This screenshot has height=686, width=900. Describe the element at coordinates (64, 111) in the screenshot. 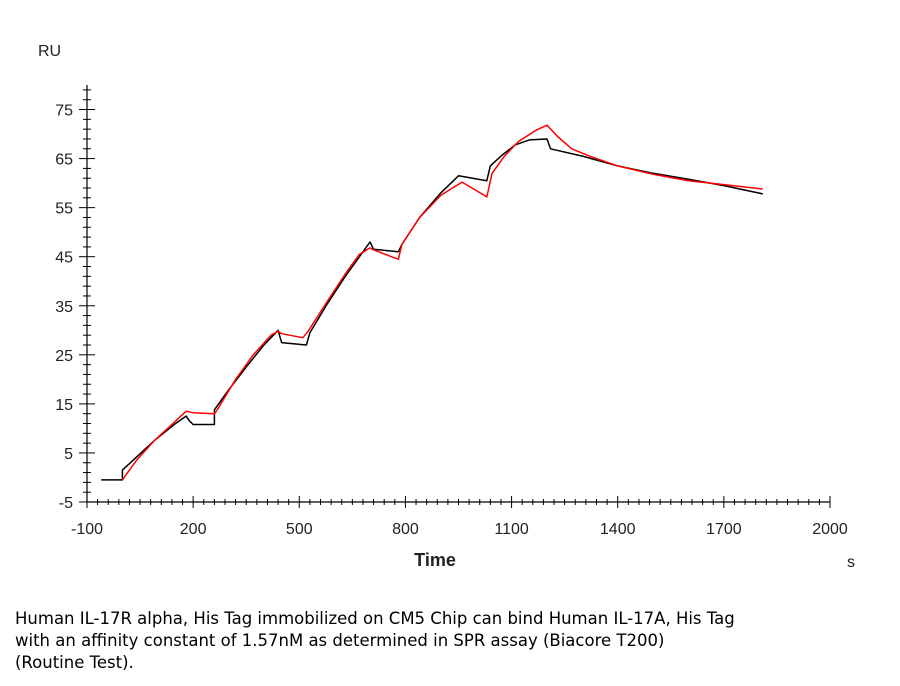

I see `y-tick-label: 75` at that location.